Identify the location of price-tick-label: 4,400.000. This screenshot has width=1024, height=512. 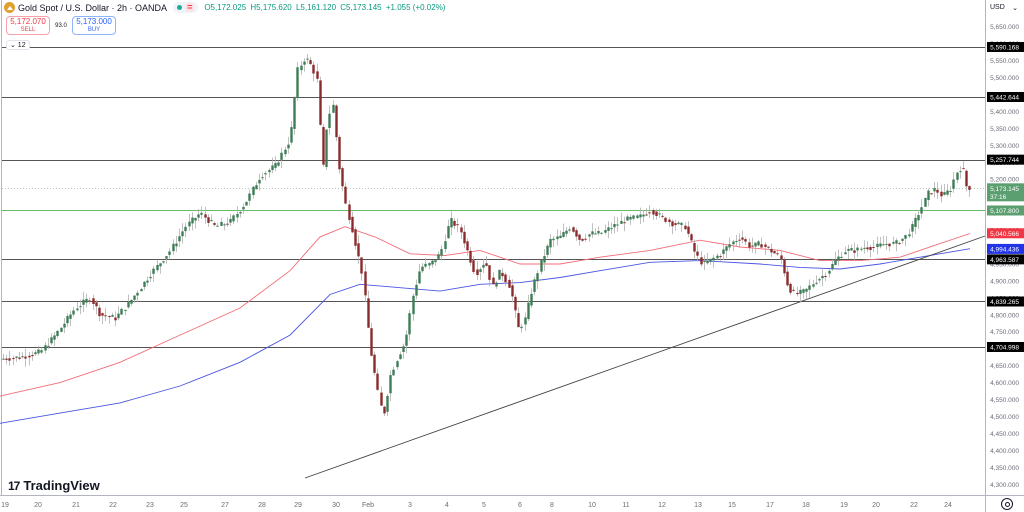
(1004, 451).